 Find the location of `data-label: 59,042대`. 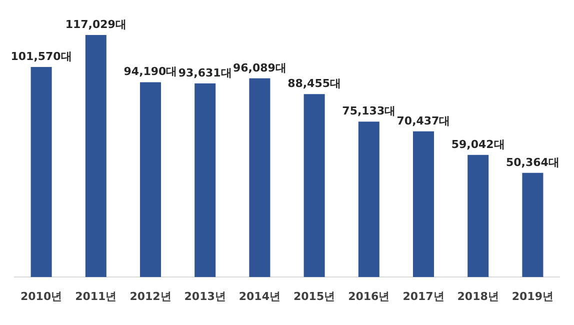

data-label: 59,042대 is located at coordinates (478, 144).